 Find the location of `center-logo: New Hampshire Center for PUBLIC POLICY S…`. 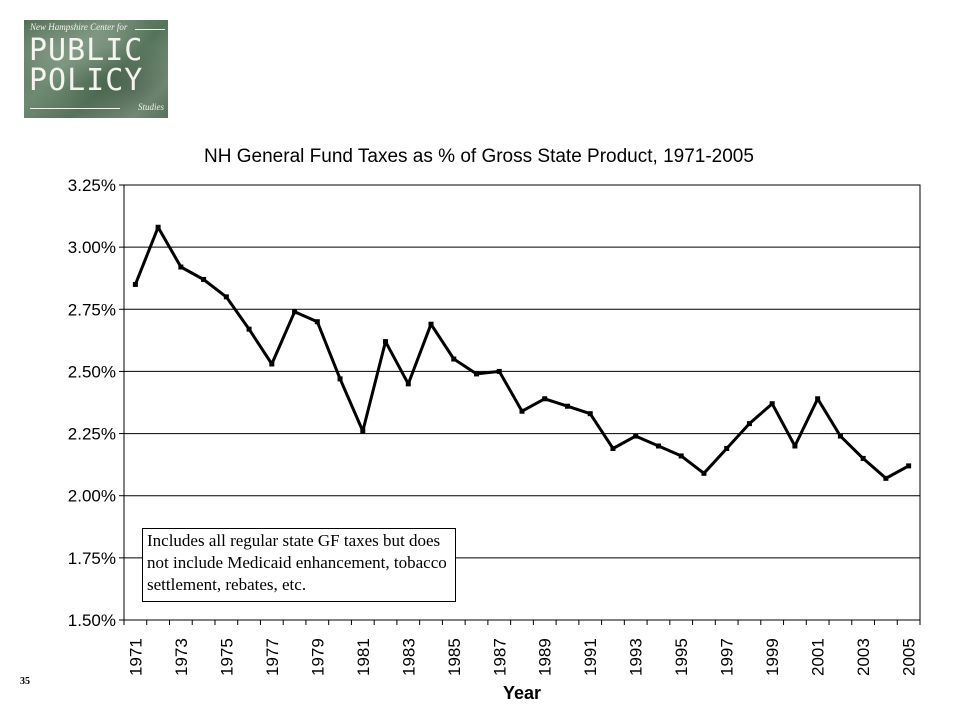

center-logo: New Hampshire Center for PUBLIC POLICY S… is located at coordinates (96, 69).